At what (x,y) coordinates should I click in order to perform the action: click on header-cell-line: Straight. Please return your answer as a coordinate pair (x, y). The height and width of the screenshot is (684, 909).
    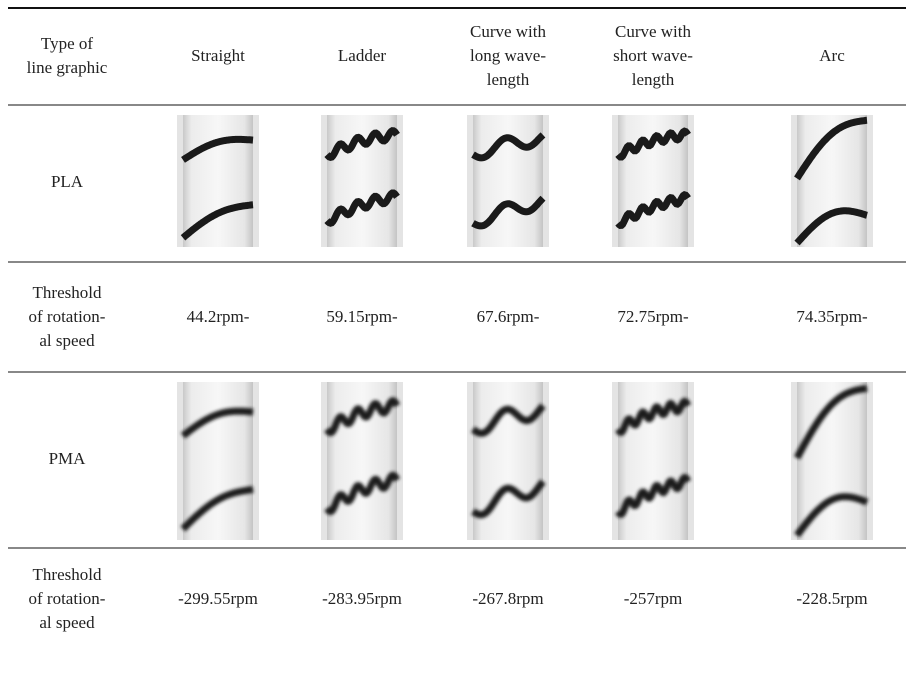
    Looking at the image, I should click on (218, 55).